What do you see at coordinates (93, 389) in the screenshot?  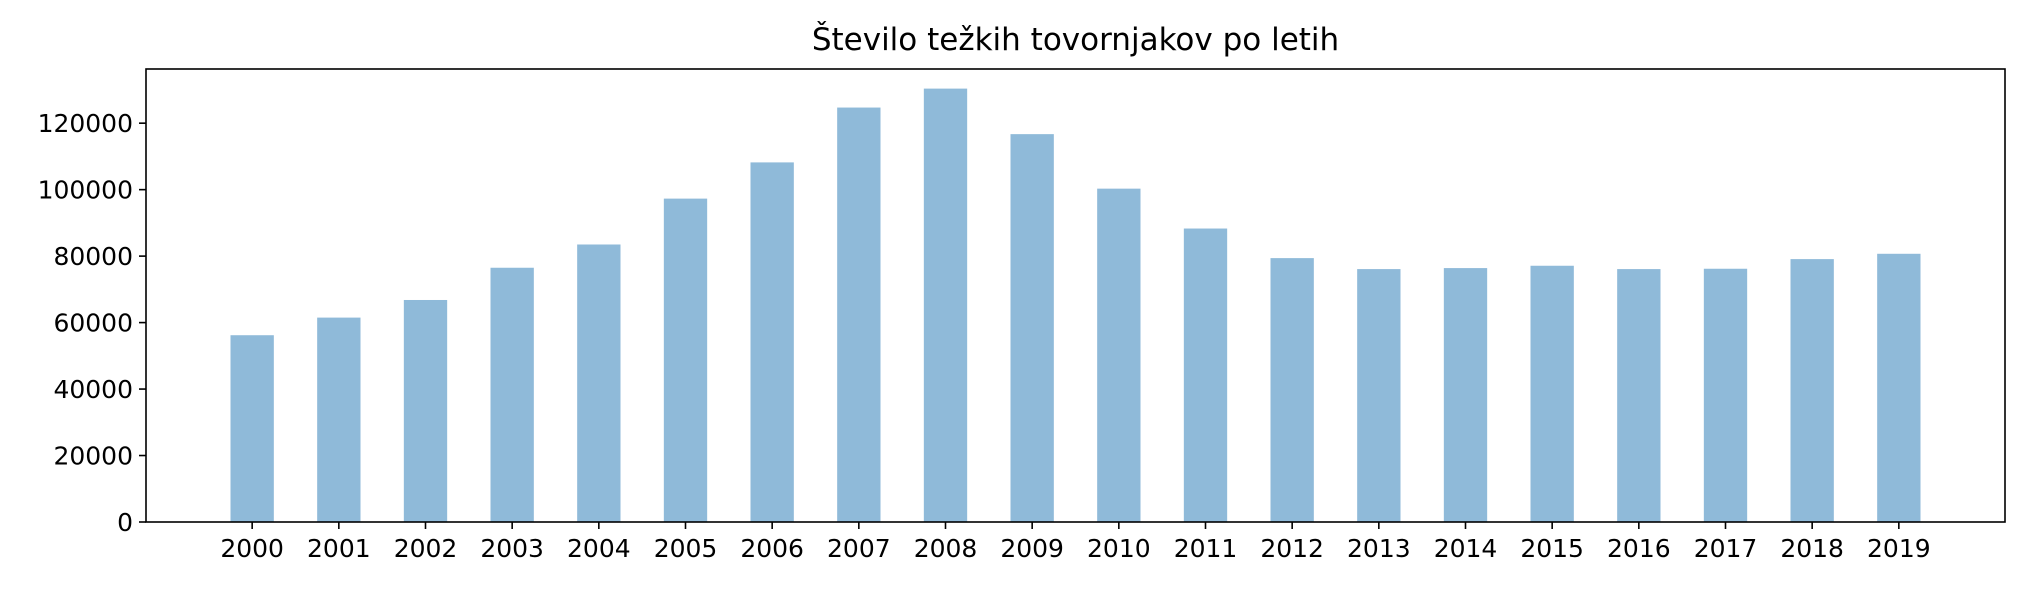 I see `y-tick-label-40000: 40000` at bounding box center [93, 389].